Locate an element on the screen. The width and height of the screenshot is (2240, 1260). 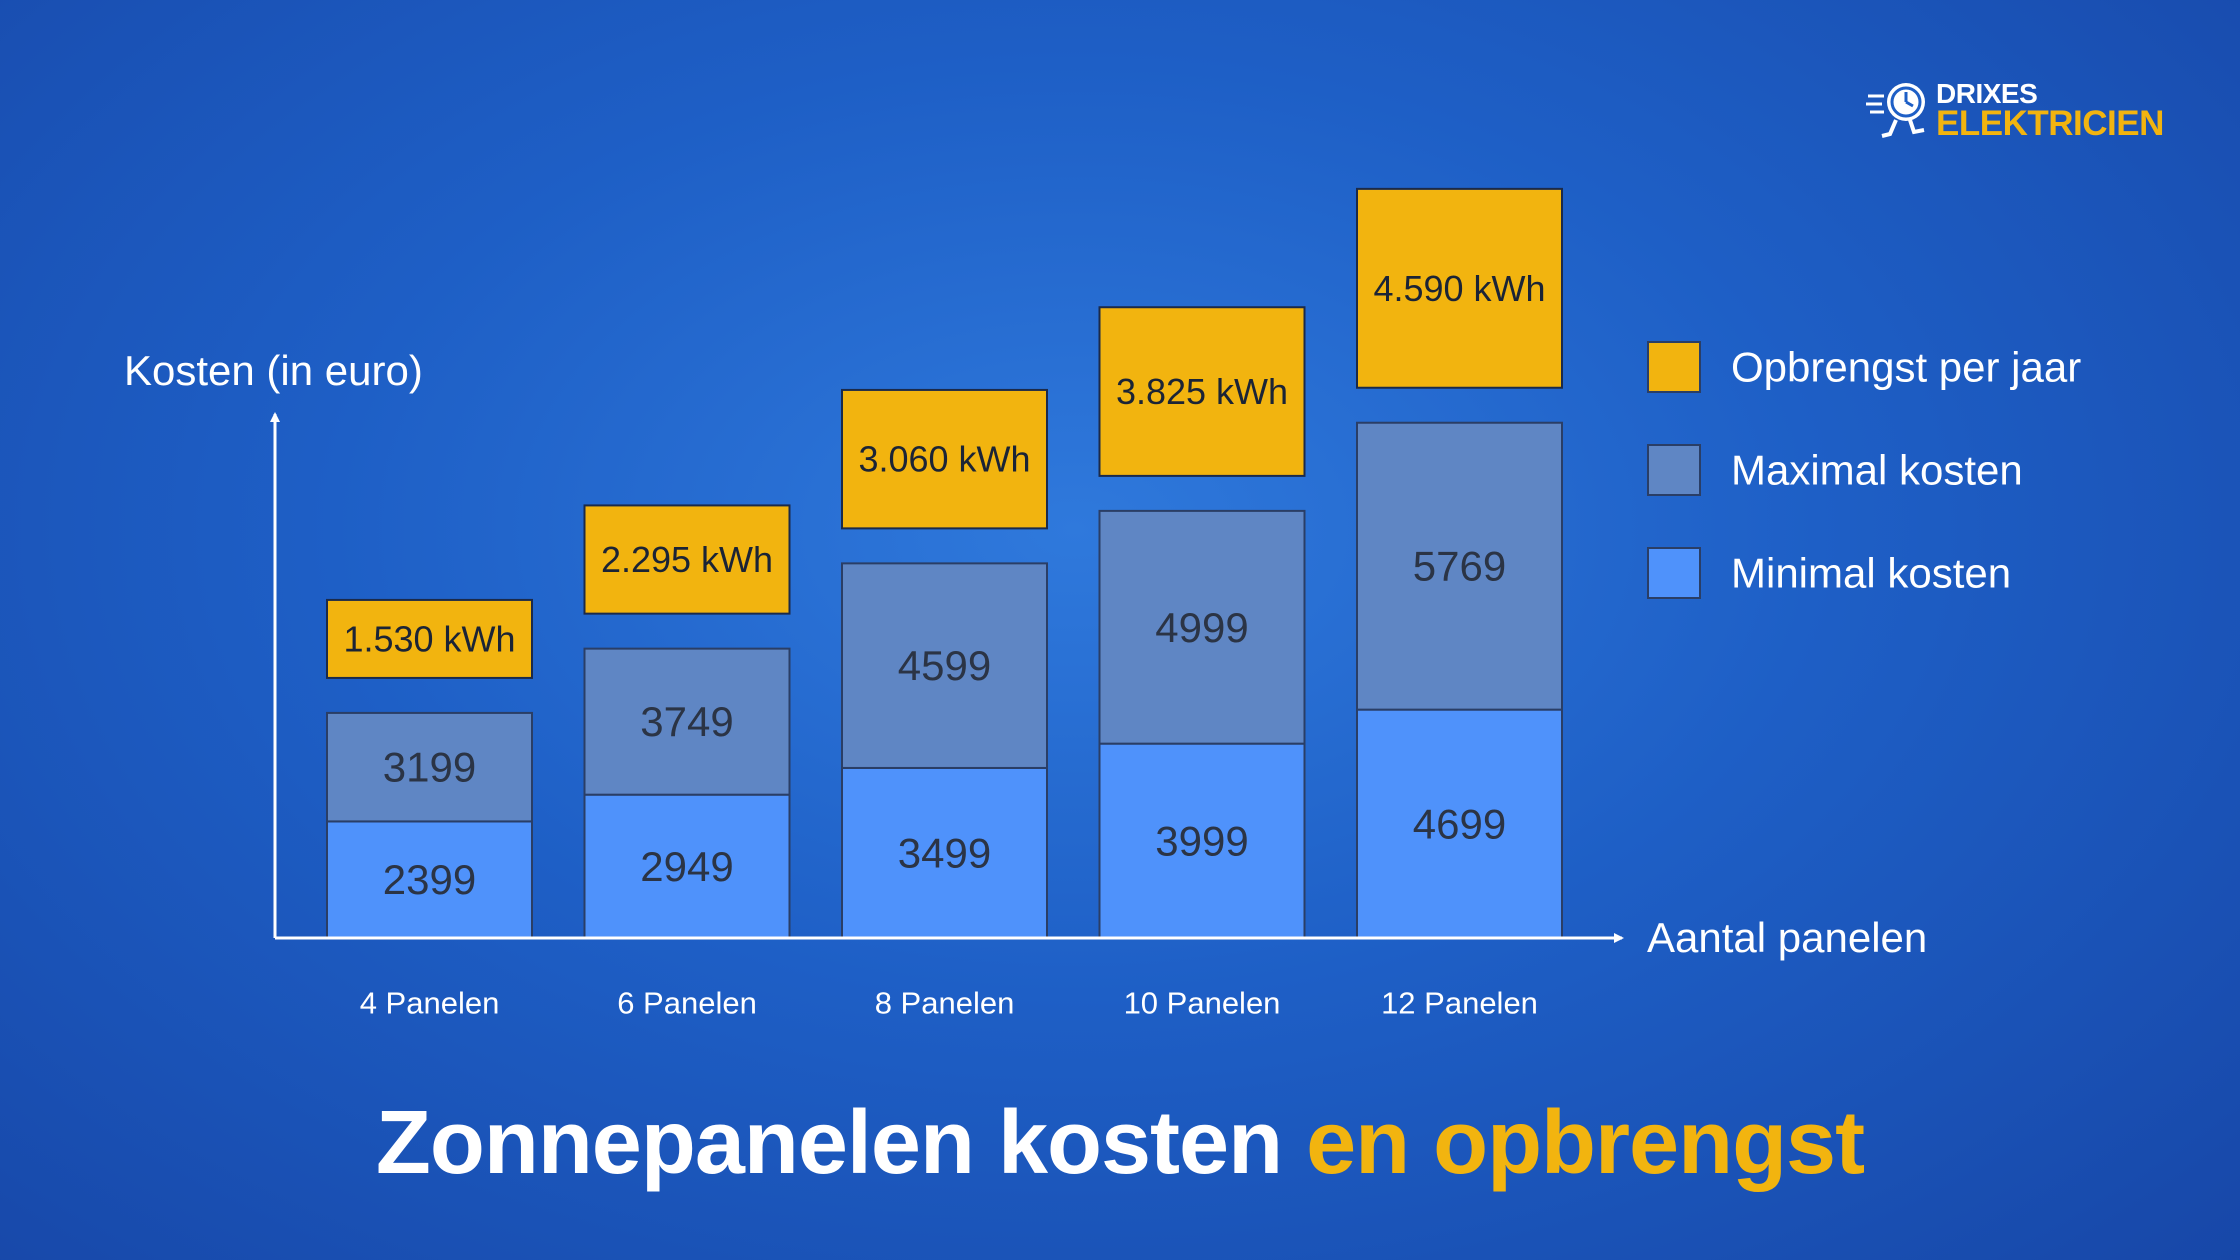
value-label-maximal-4: 4999 is located at coordinates (1201, 627).